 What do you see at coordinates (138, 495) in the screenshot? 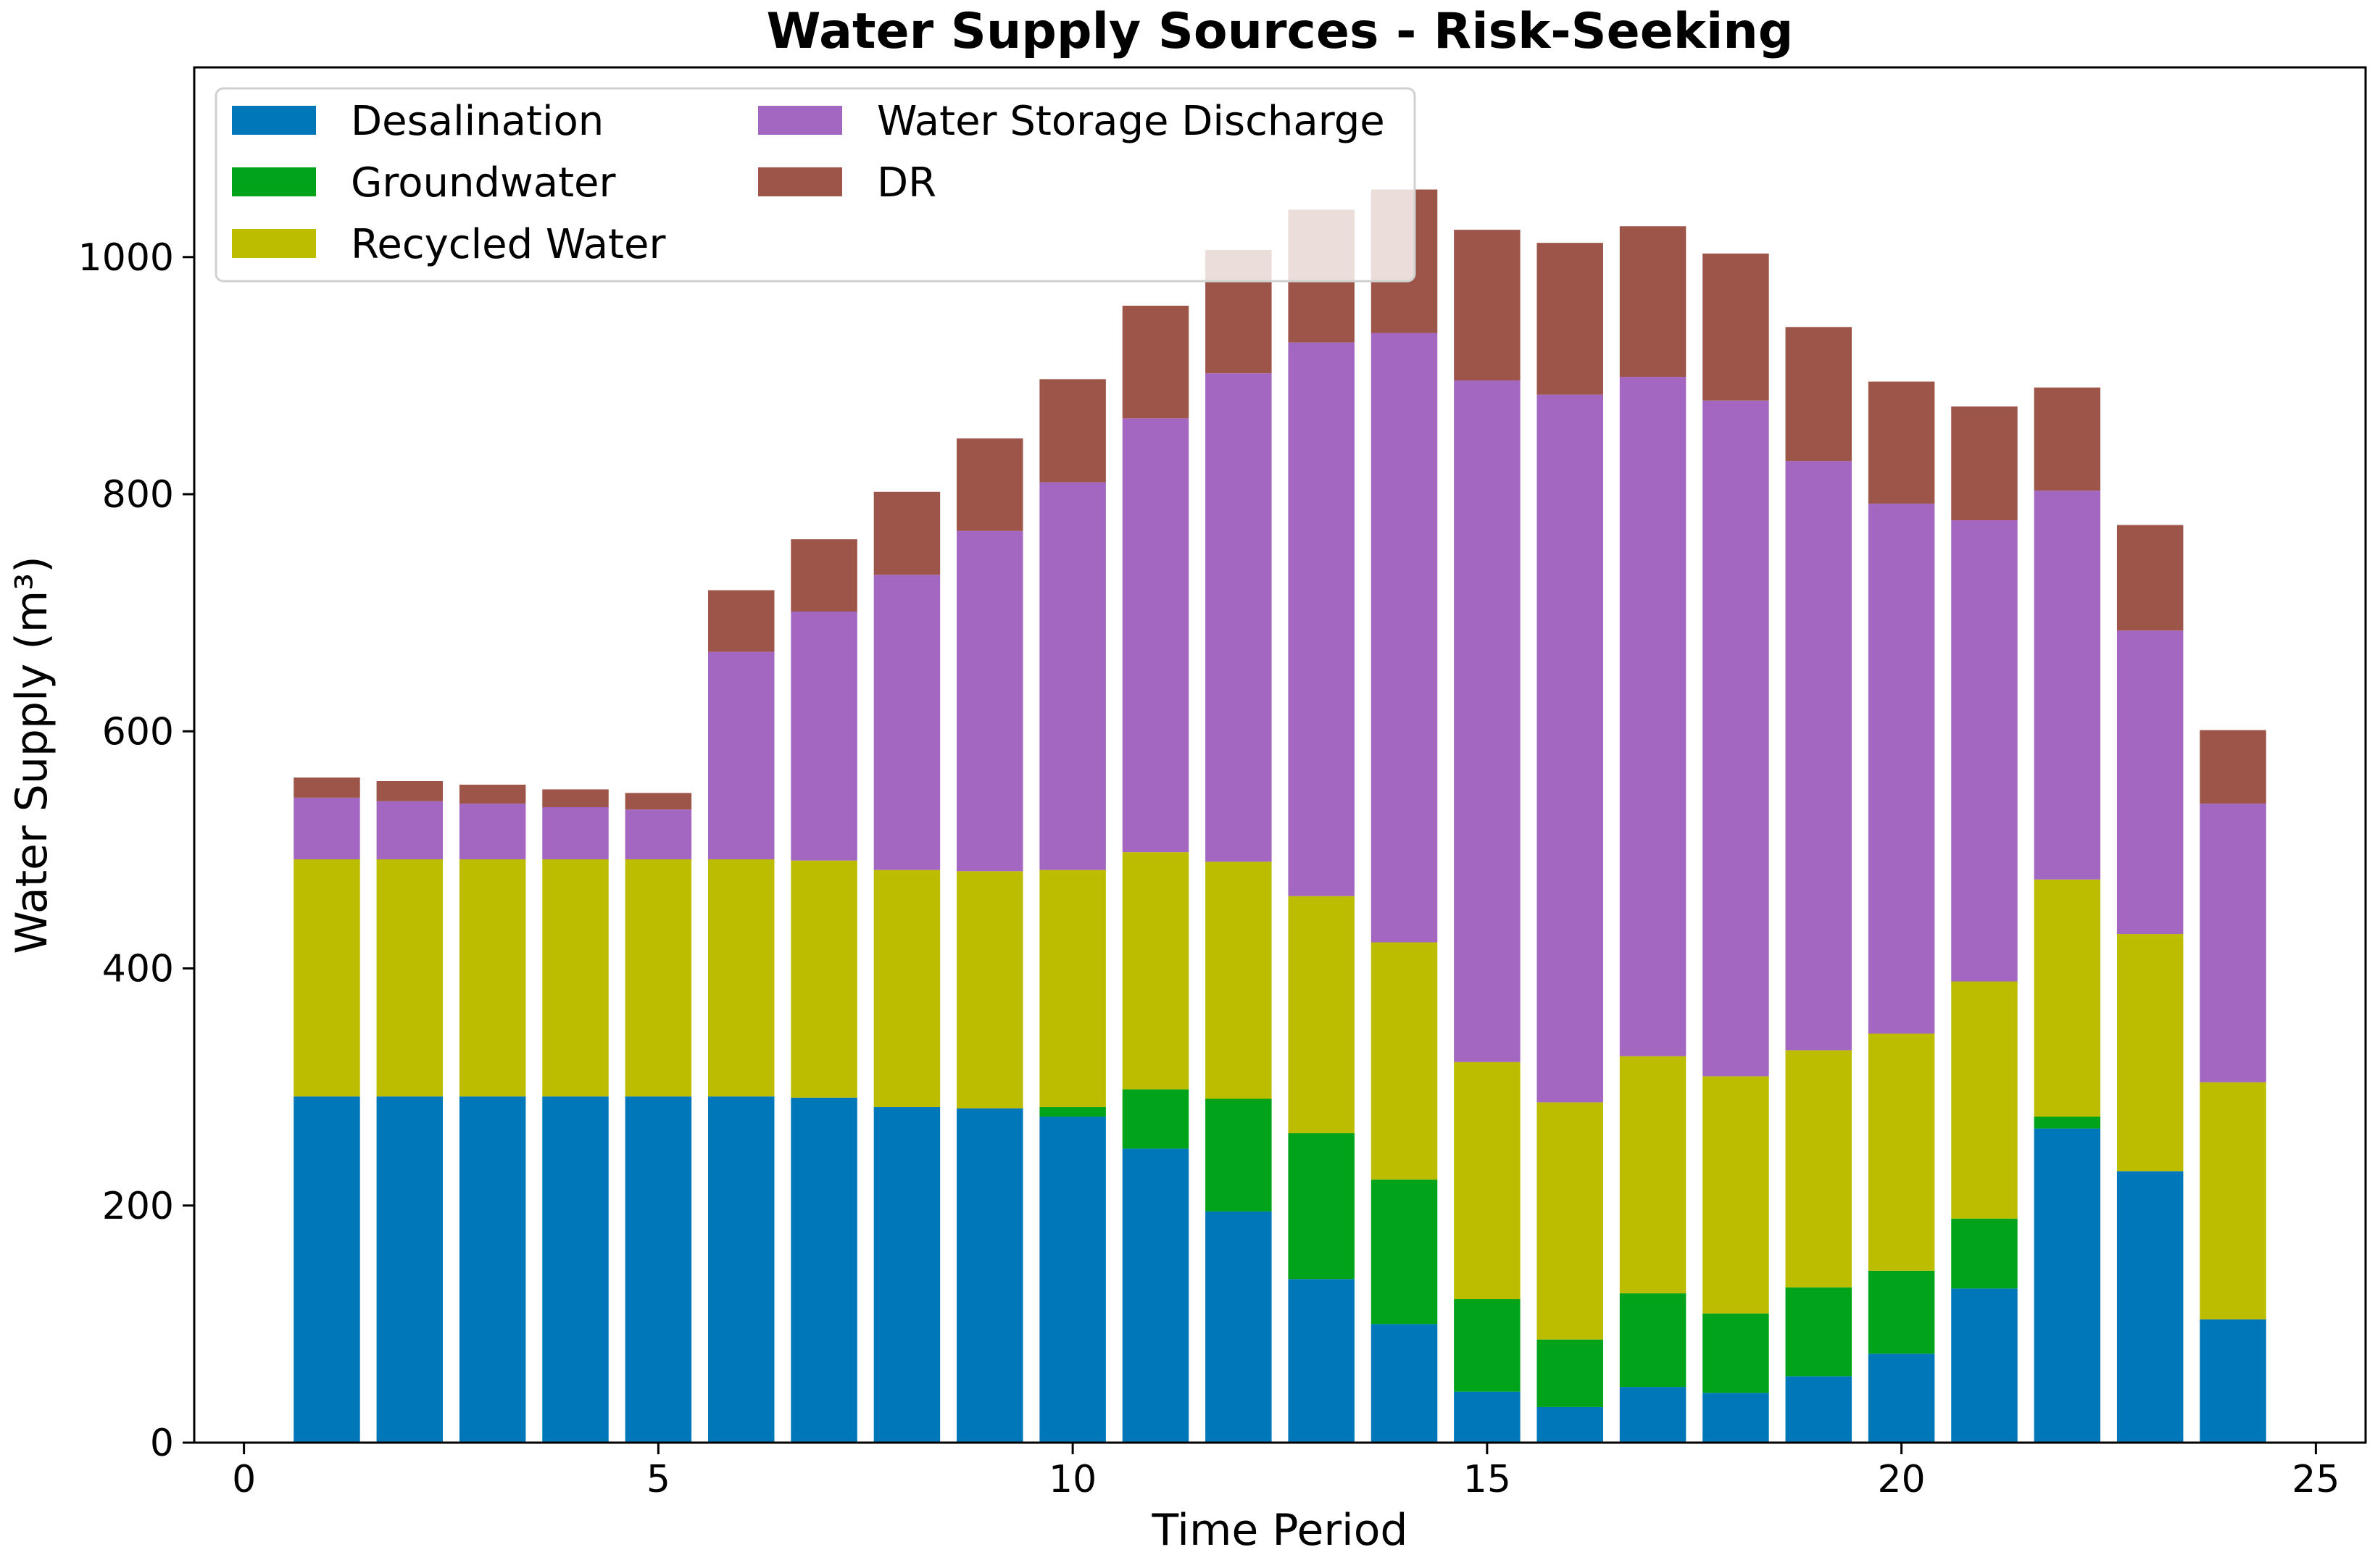
I see `y-tick-label: 800` at bounding box center [138, 495].